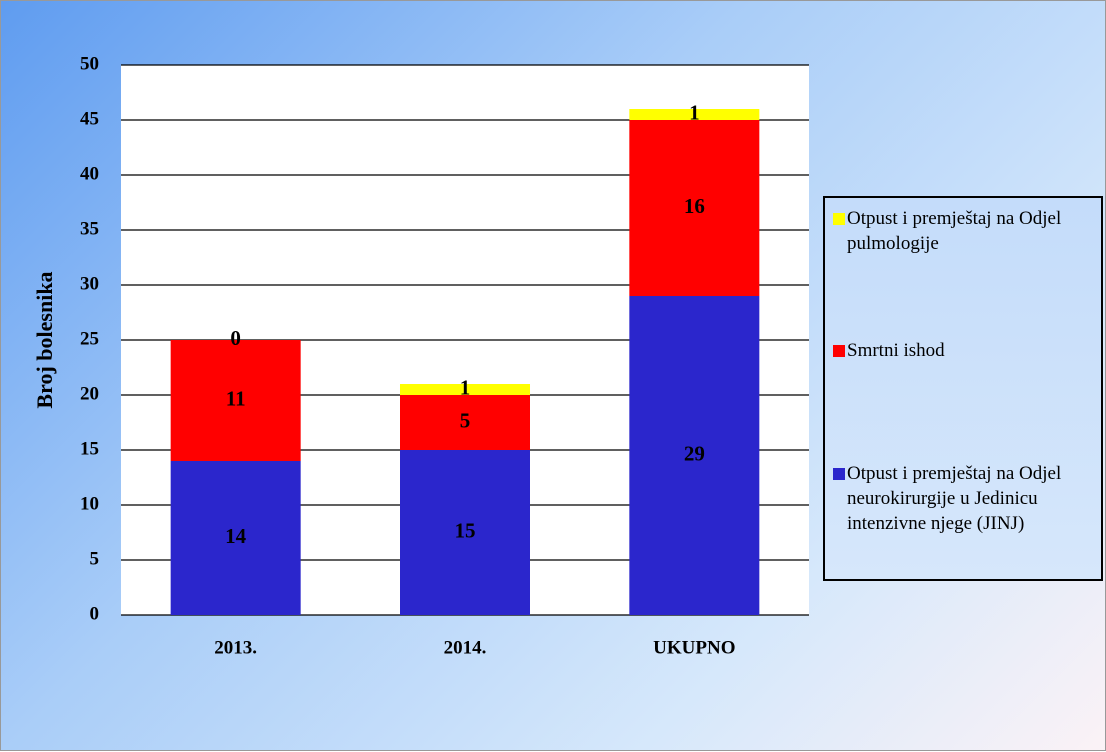 Image resolution: width=1106 pixels, height=752 pixels. What do you see at coordinates (465, 647) in the screenshot?
I see `x-tick-label: 2014.` at bounding box center [465, 647].